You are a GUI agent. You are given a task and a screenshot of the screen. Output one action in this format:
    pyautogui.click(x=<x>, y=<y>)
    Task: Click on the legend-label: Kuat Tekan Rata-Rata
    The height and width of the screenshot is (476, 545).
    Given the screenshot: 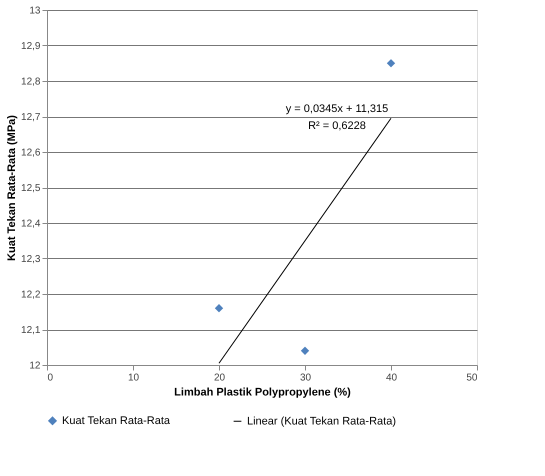 What is the action you would take?
    pyautogui.click(x=116, y=420)
    